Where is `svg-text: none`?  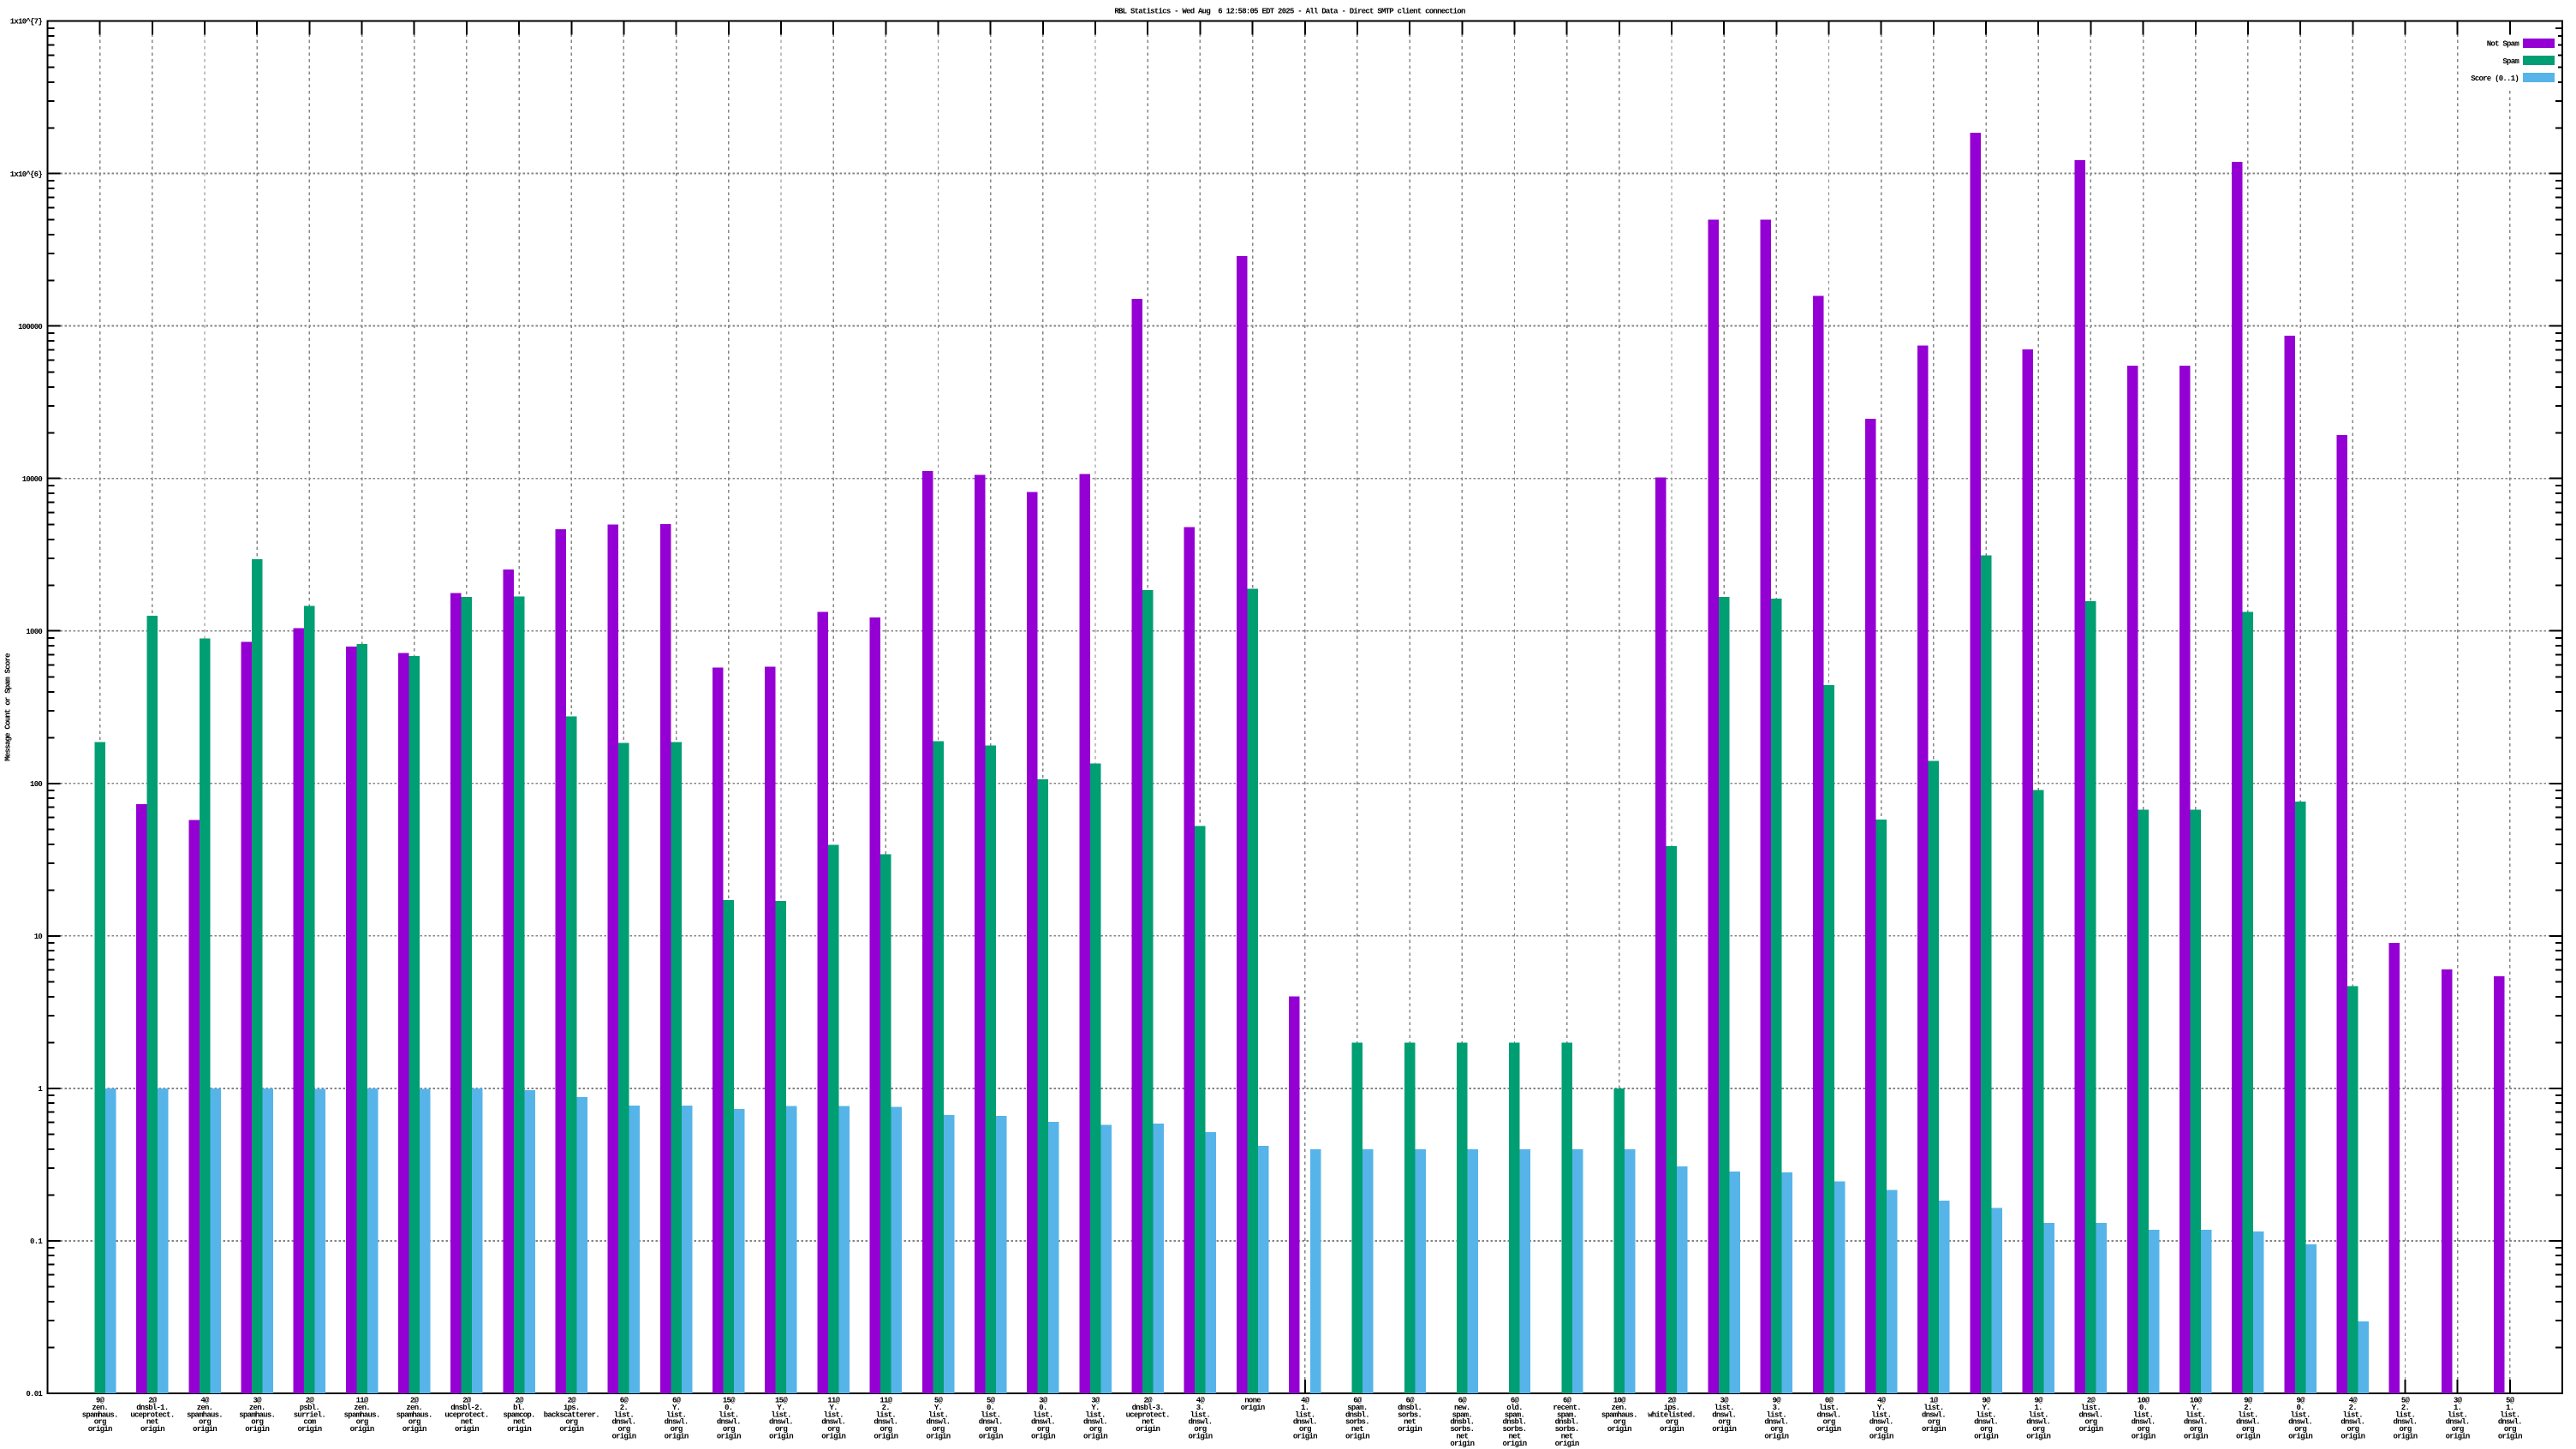
svg-text: none is located at coordinates (1252, 1401).